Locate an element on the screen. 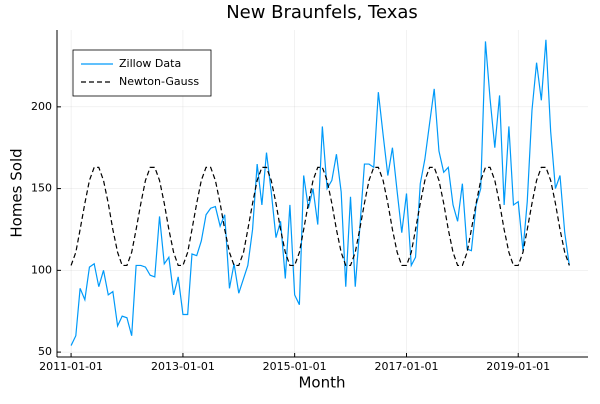  chart-title: New Braunfels, Texas is located at coordinates (322, 12).